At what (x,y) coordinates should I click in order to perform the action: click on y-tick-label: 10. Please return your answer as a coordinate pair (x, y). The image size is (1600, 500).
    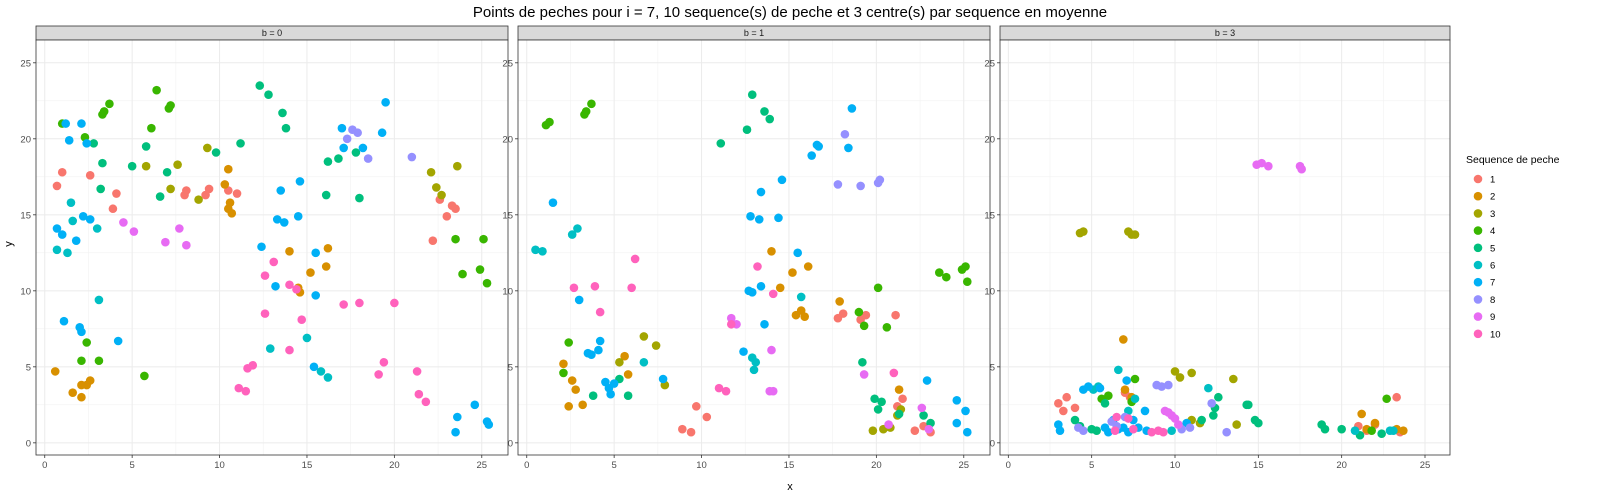
    Looking at the image, I should click on (25, 291).